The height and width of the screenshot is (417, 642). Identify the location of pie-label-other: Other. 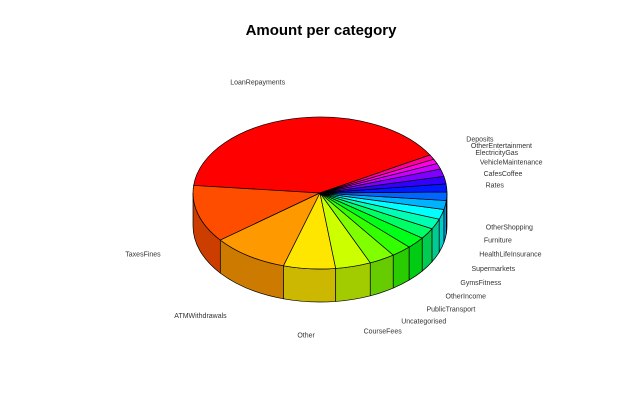
(306, 335).